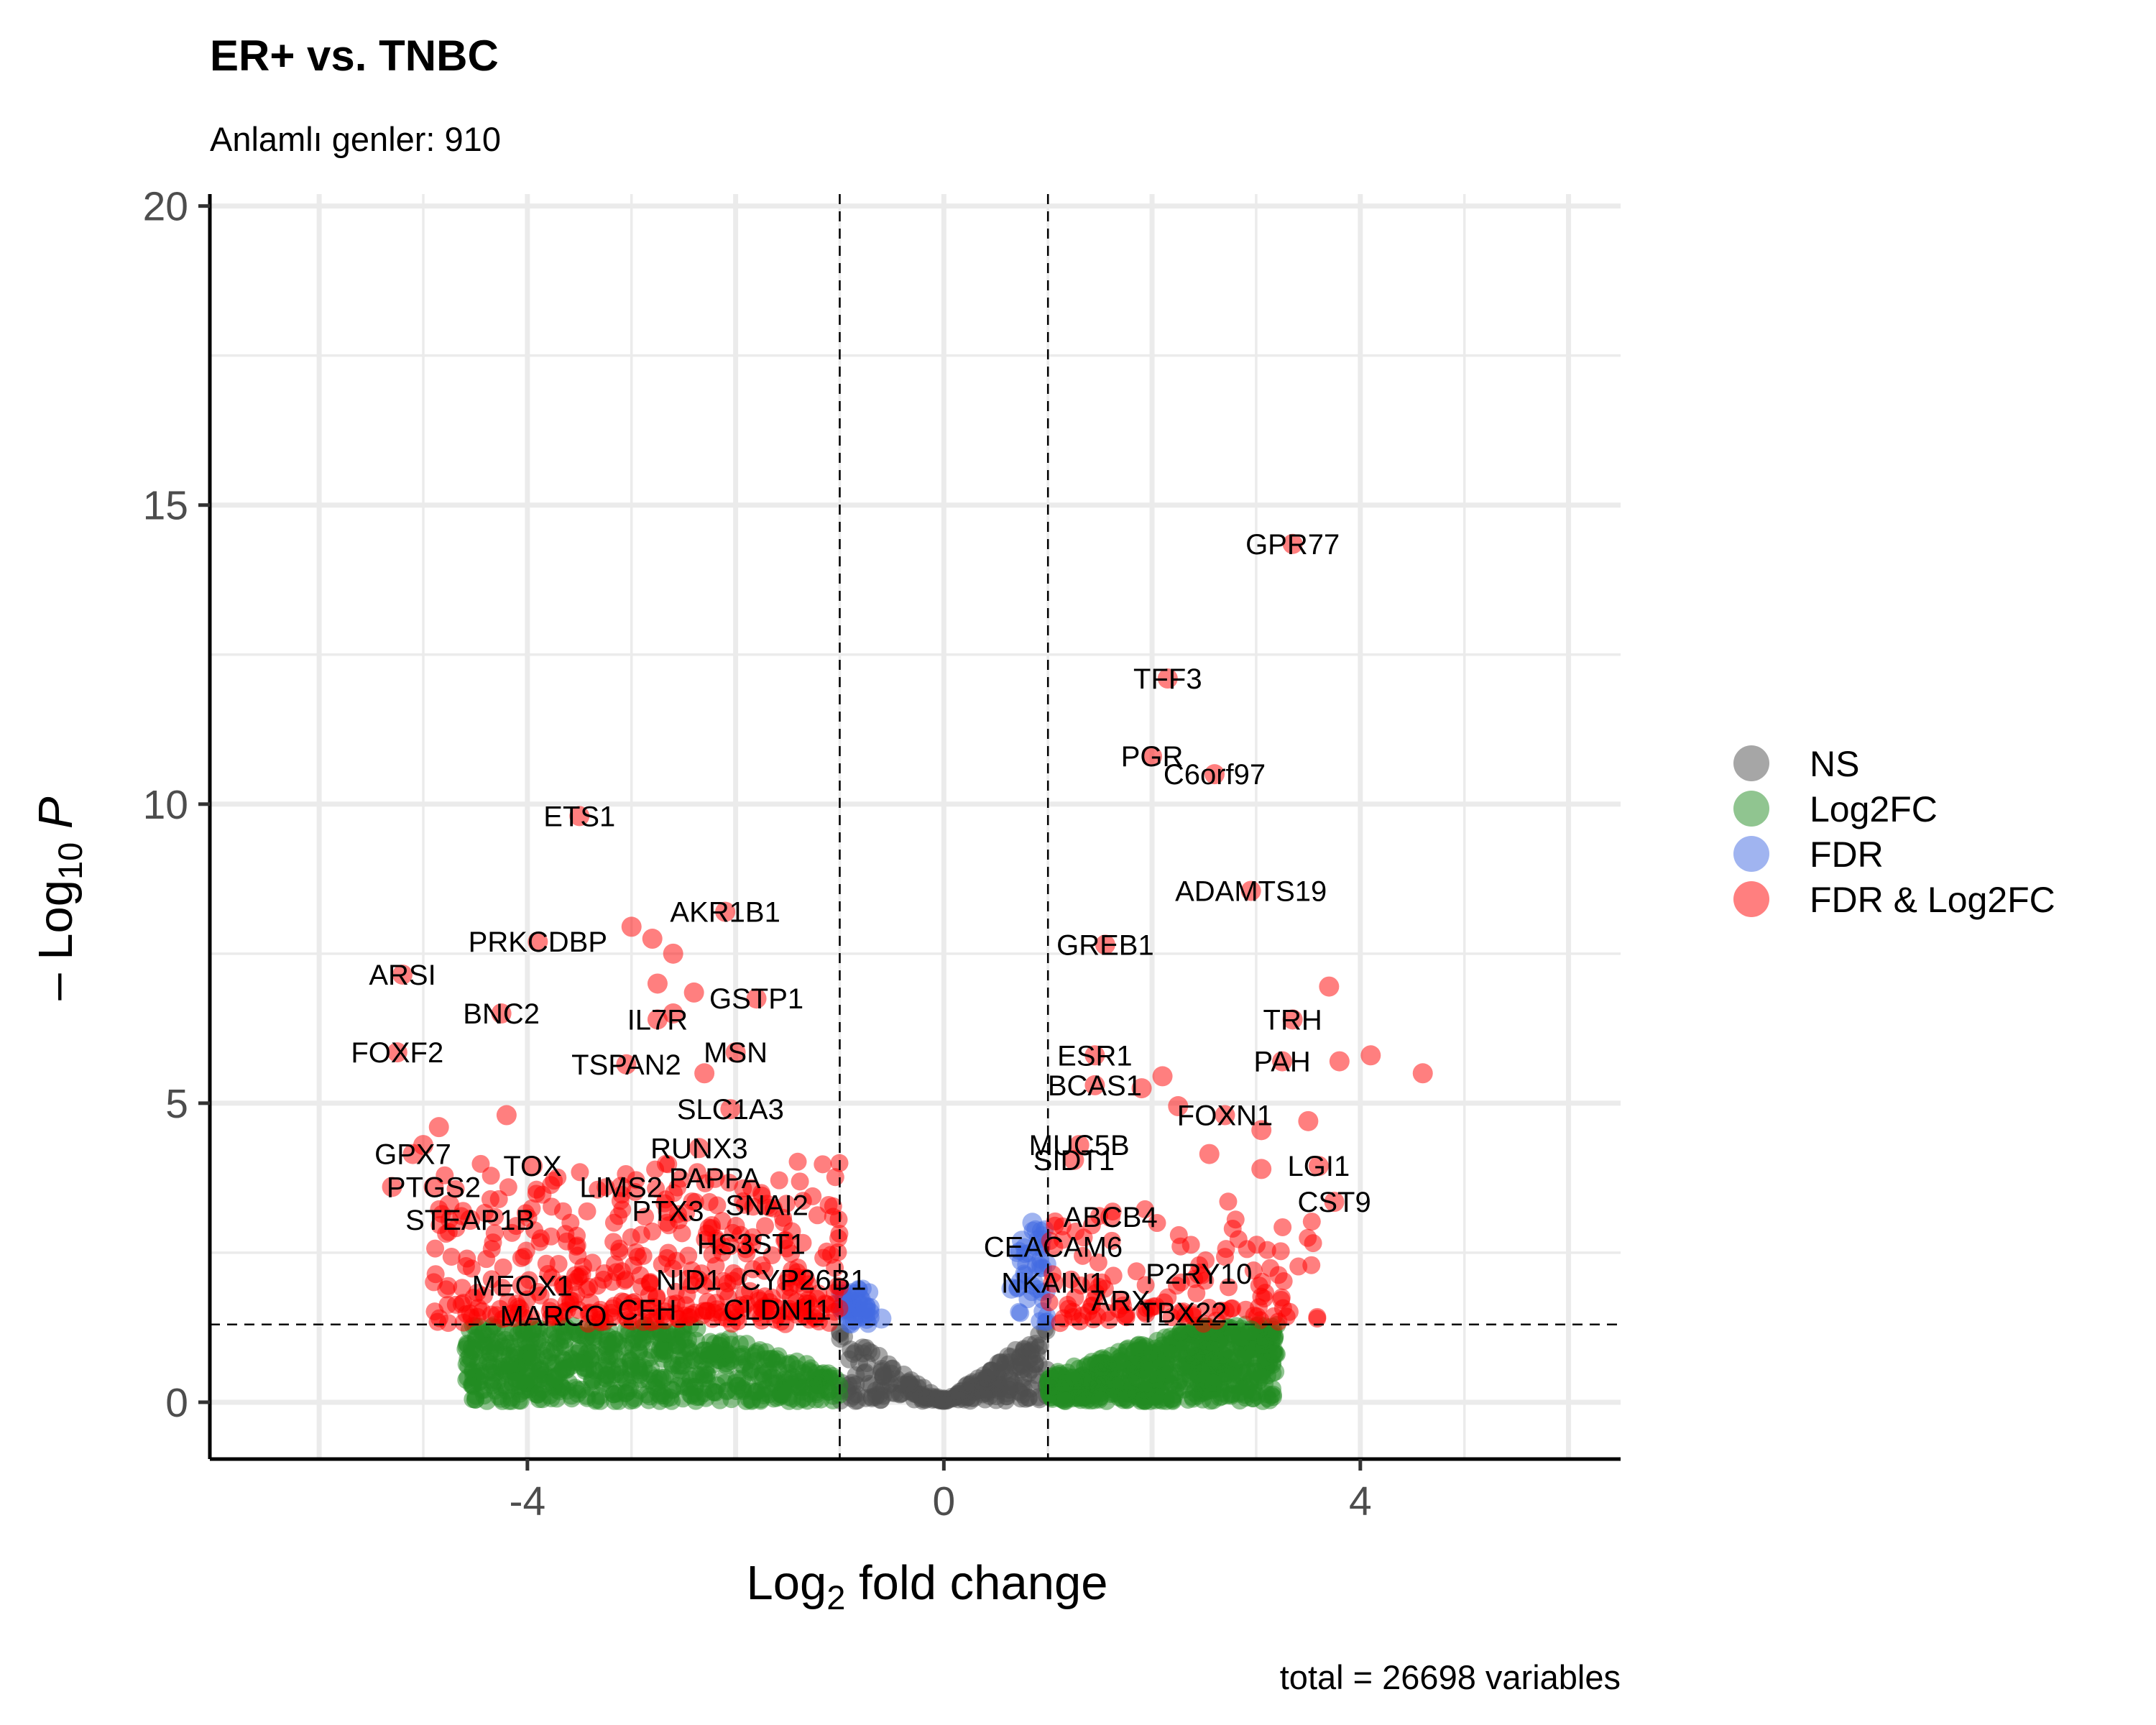 The width and height of the screenshot is (2156, 1725). Describe the element at coordinates (355, 56) in the screenshot. I see `chart-title: ER+ vs. TNBC` at that location.